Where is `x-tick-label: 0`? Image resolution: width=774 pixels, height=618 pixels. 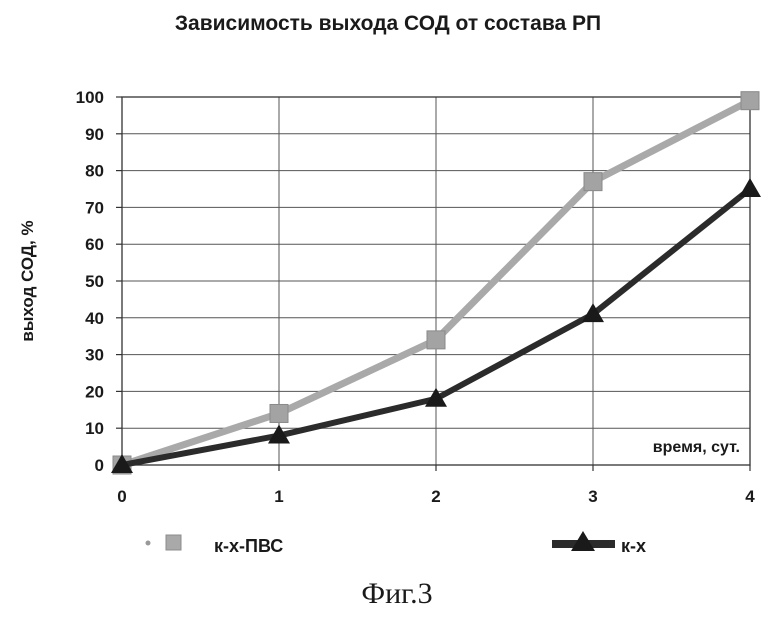
x-tick-label: 0 is located at coordinates (121, 496).